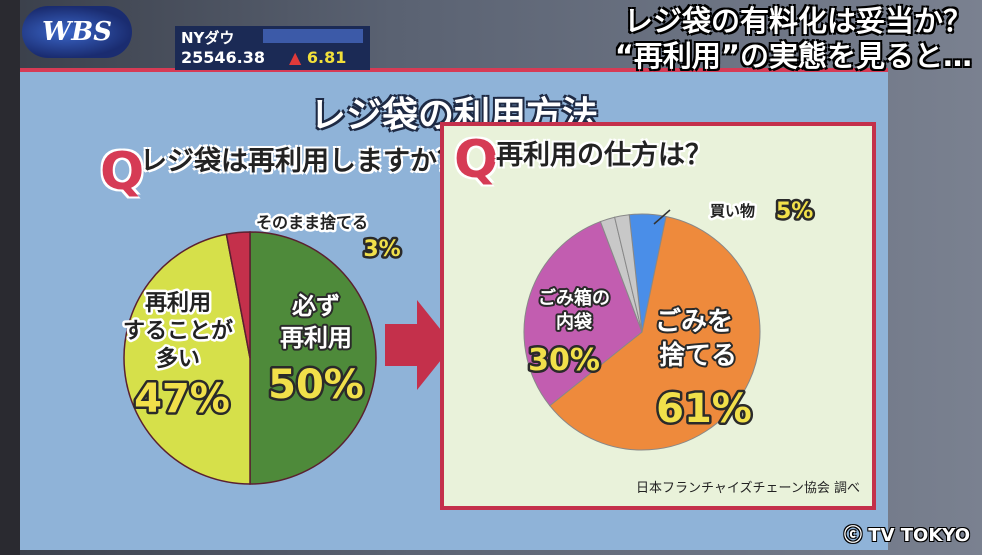  I want to click on slice-value-1: 47%, so click(182, 399).